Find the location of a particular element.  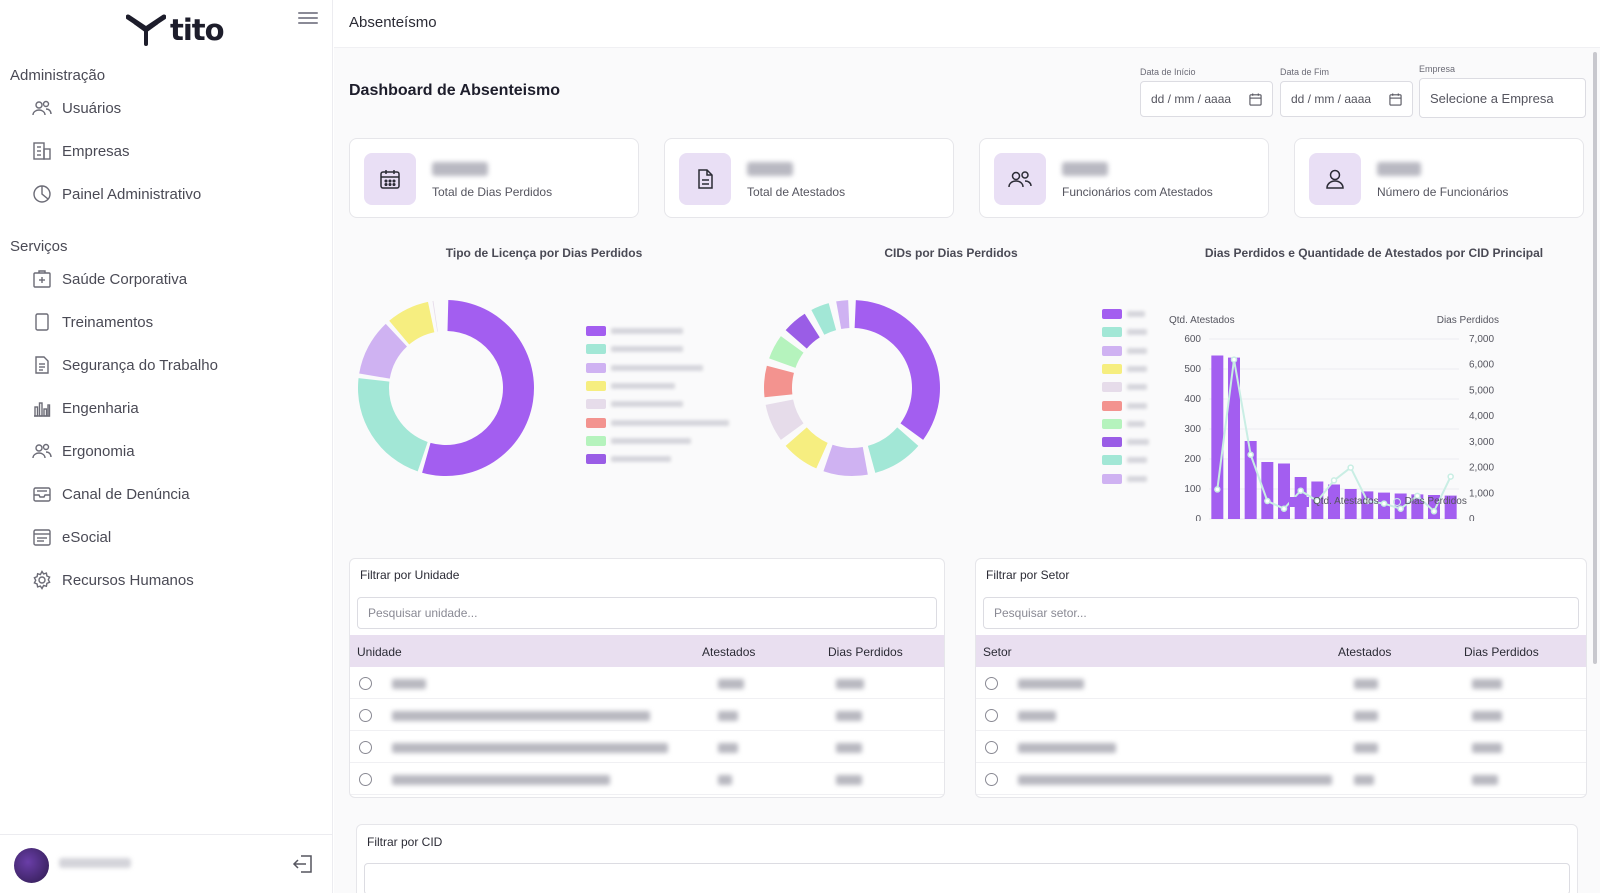

scrollbar is located at coordinates (1595, 358).